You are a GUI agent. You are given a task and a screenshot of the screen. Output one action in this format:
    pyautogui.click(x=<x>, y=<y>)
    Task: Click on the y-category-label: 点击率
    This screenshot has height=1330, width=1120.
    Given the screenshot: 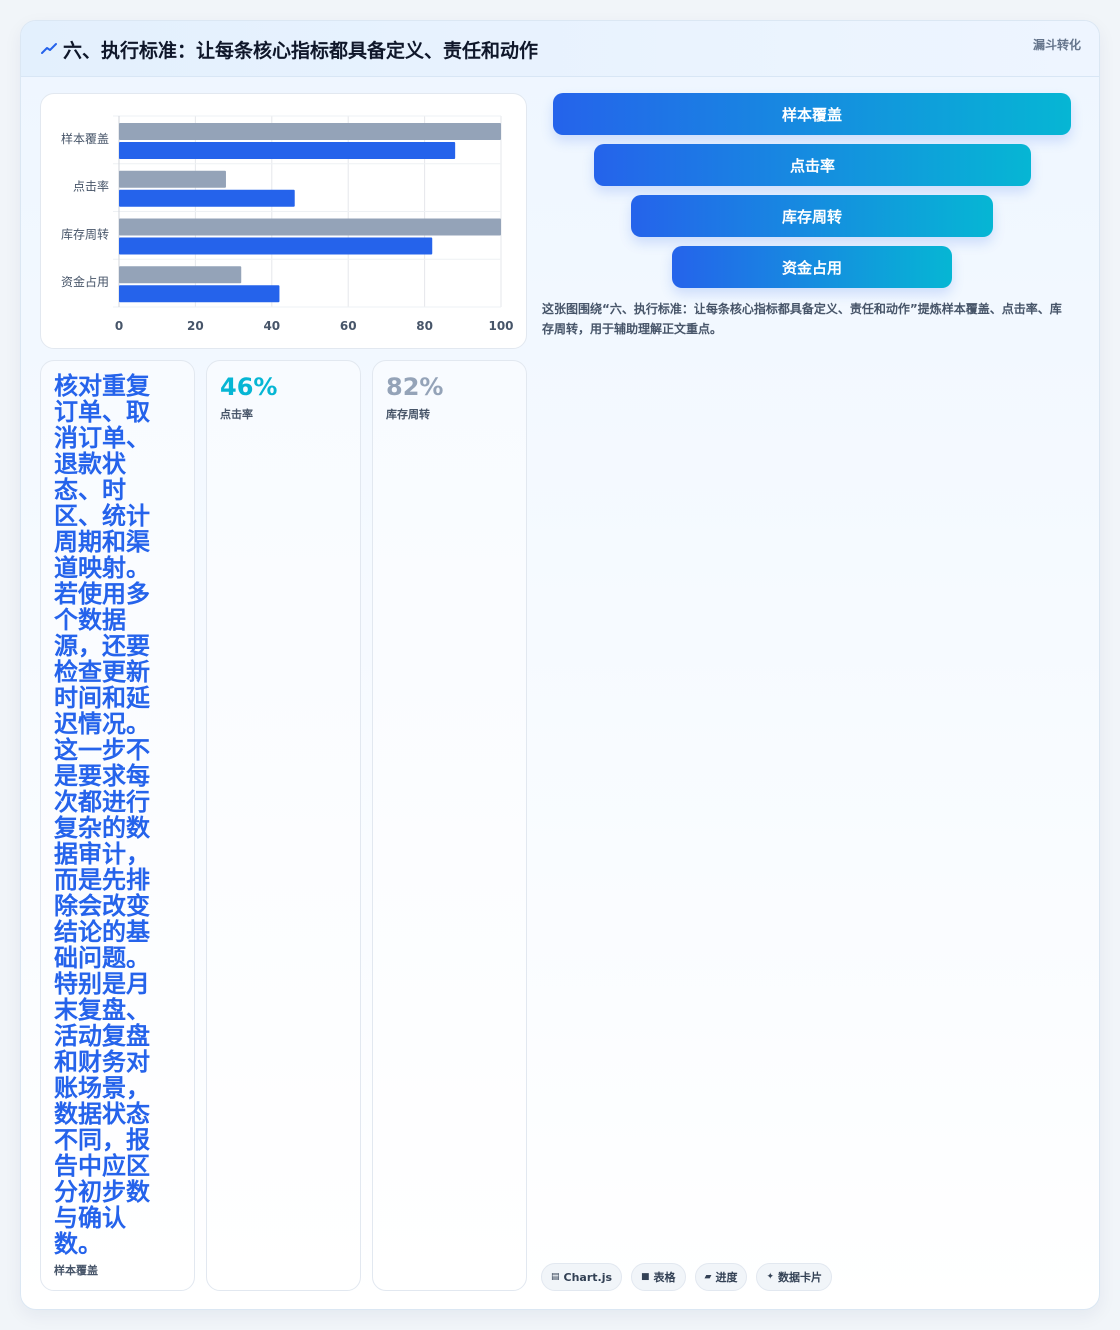 What is the action you would take?
    pyautogui.click(x=91, y=186)
    